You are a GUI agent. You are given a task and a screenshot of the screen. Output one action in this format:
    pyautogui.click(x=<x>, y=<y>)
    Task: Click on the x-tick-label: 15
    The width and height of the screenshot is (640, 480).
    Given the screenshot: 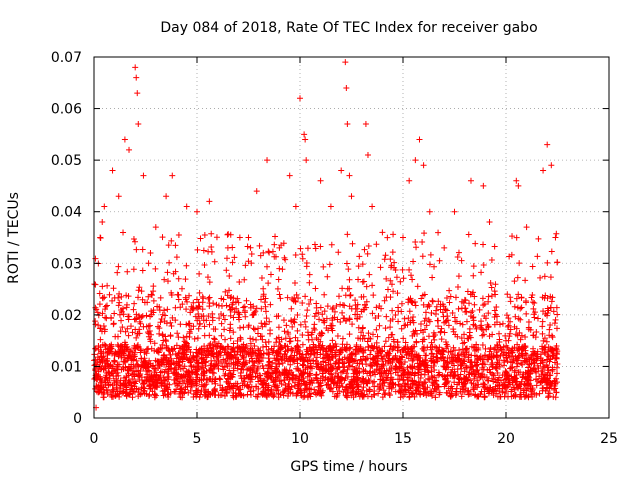 What is the action you would take?
    pyautogui.click(x=403, y=439)
    